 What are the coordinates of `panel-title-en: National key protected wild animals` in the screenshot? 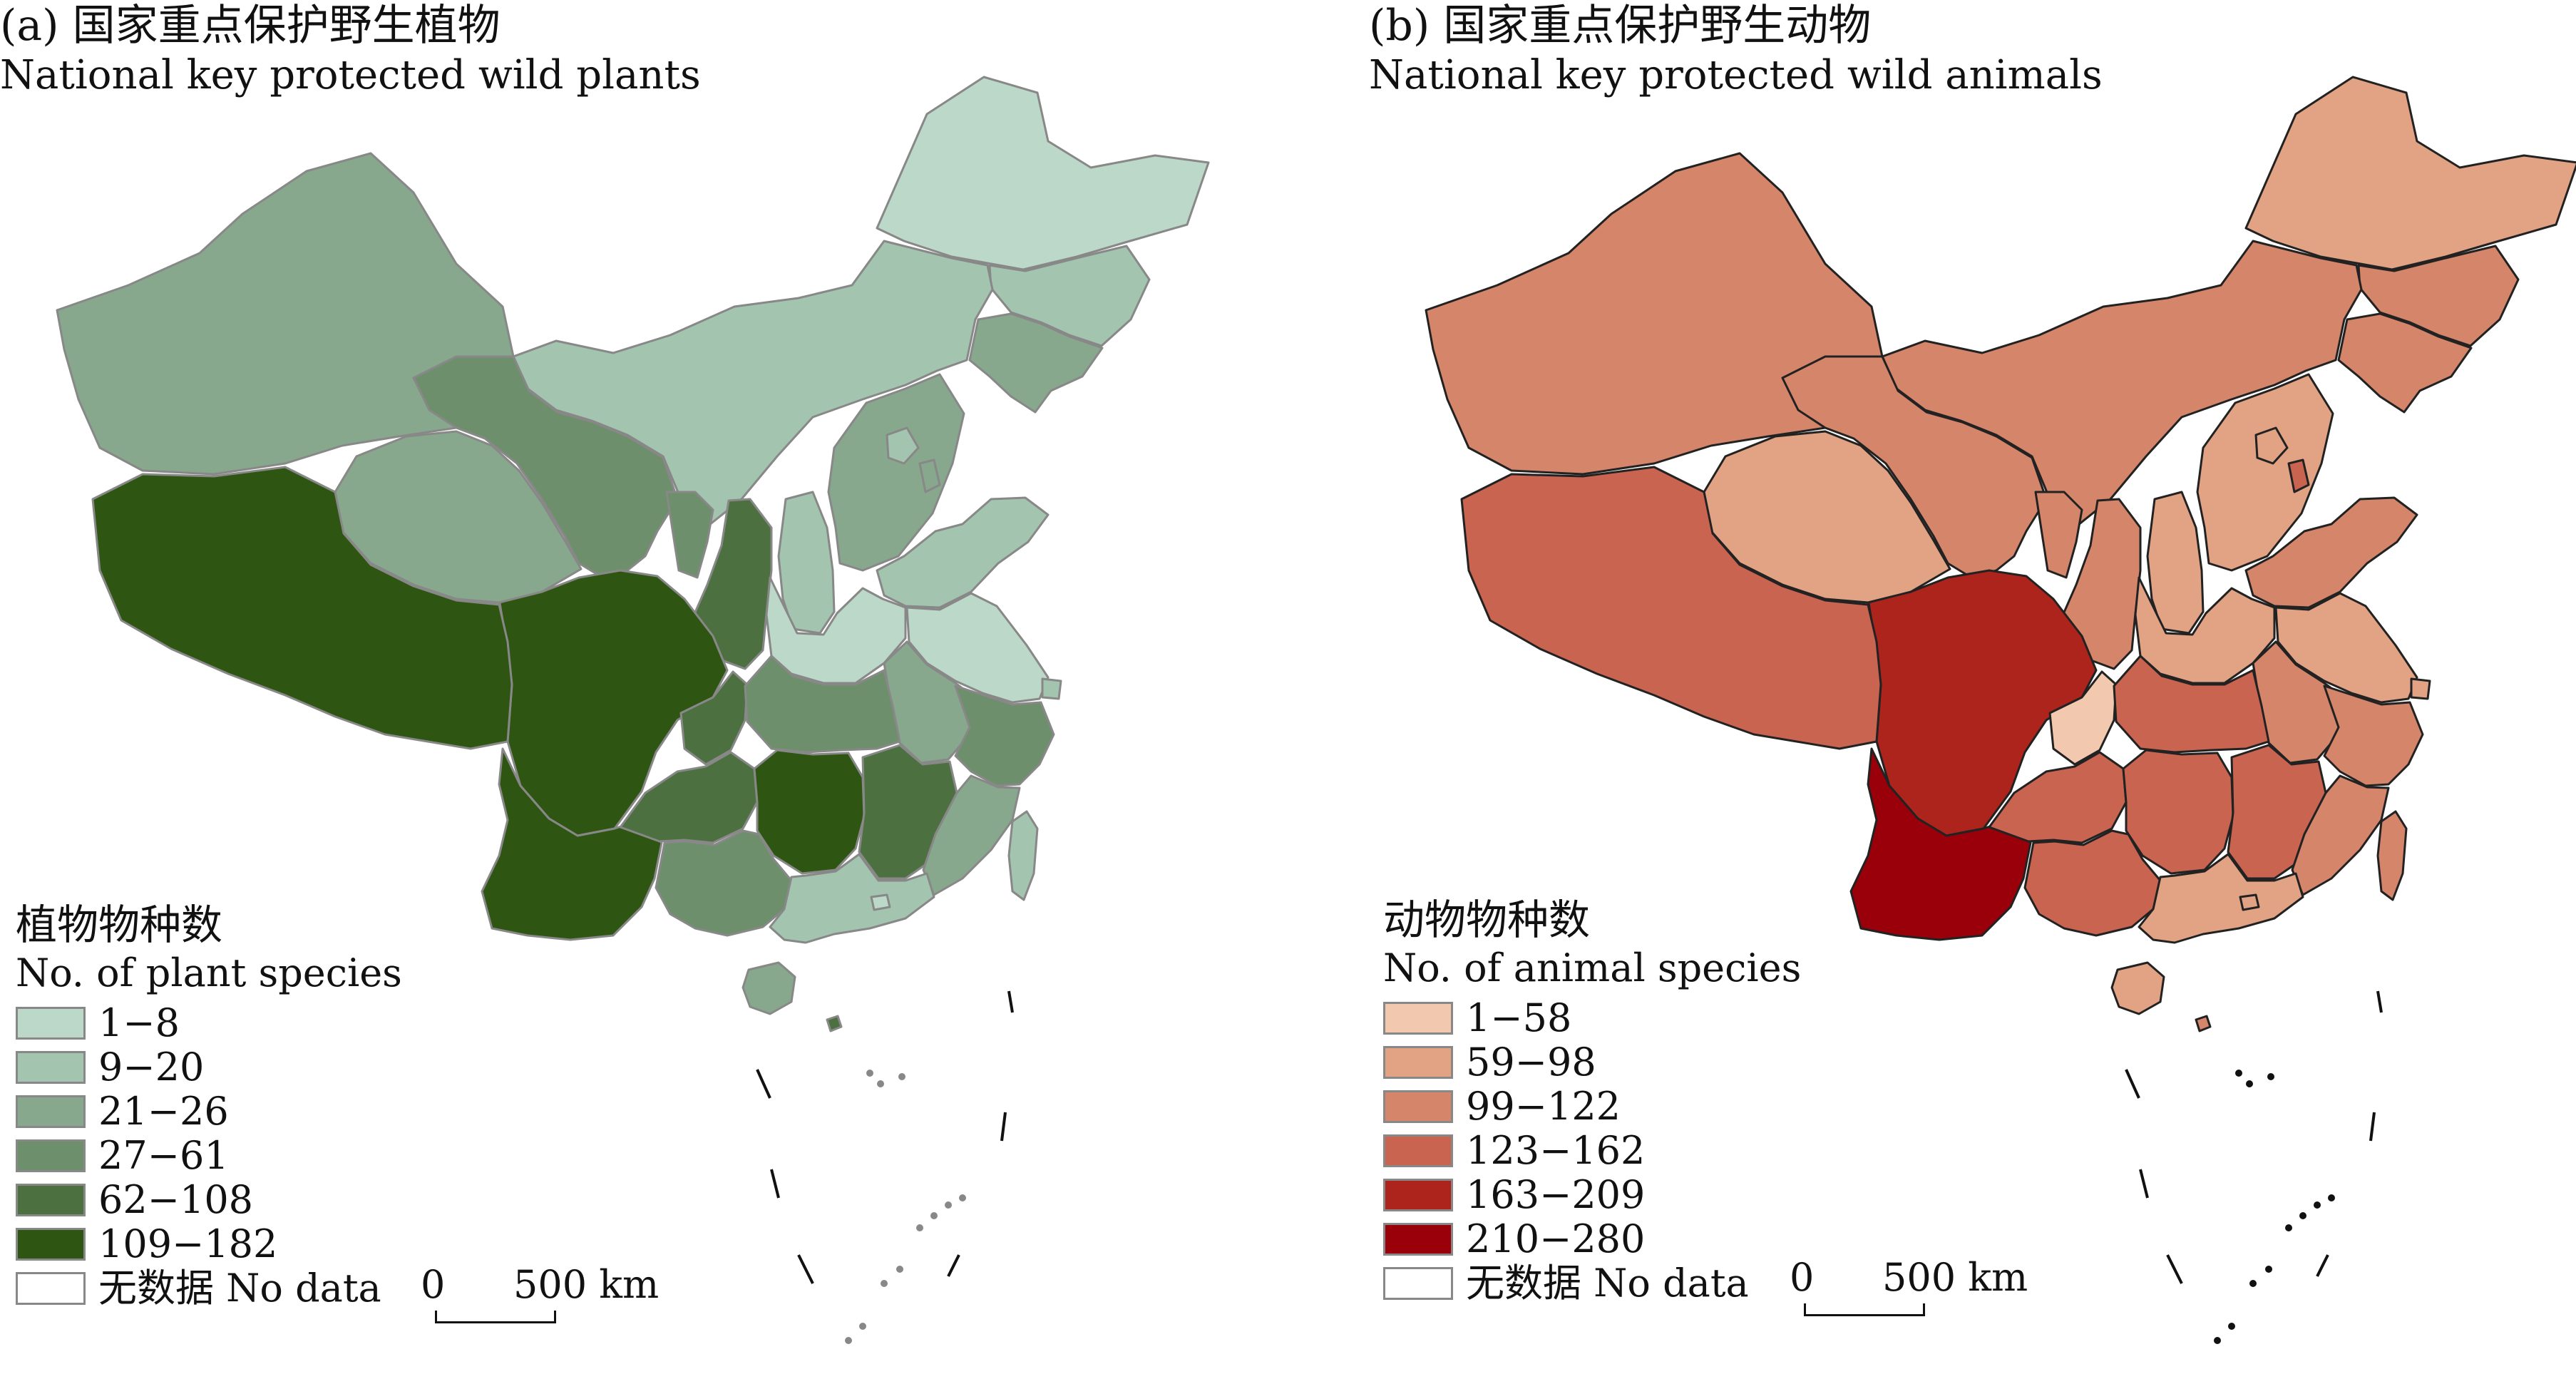 It's located at (1736, 75).